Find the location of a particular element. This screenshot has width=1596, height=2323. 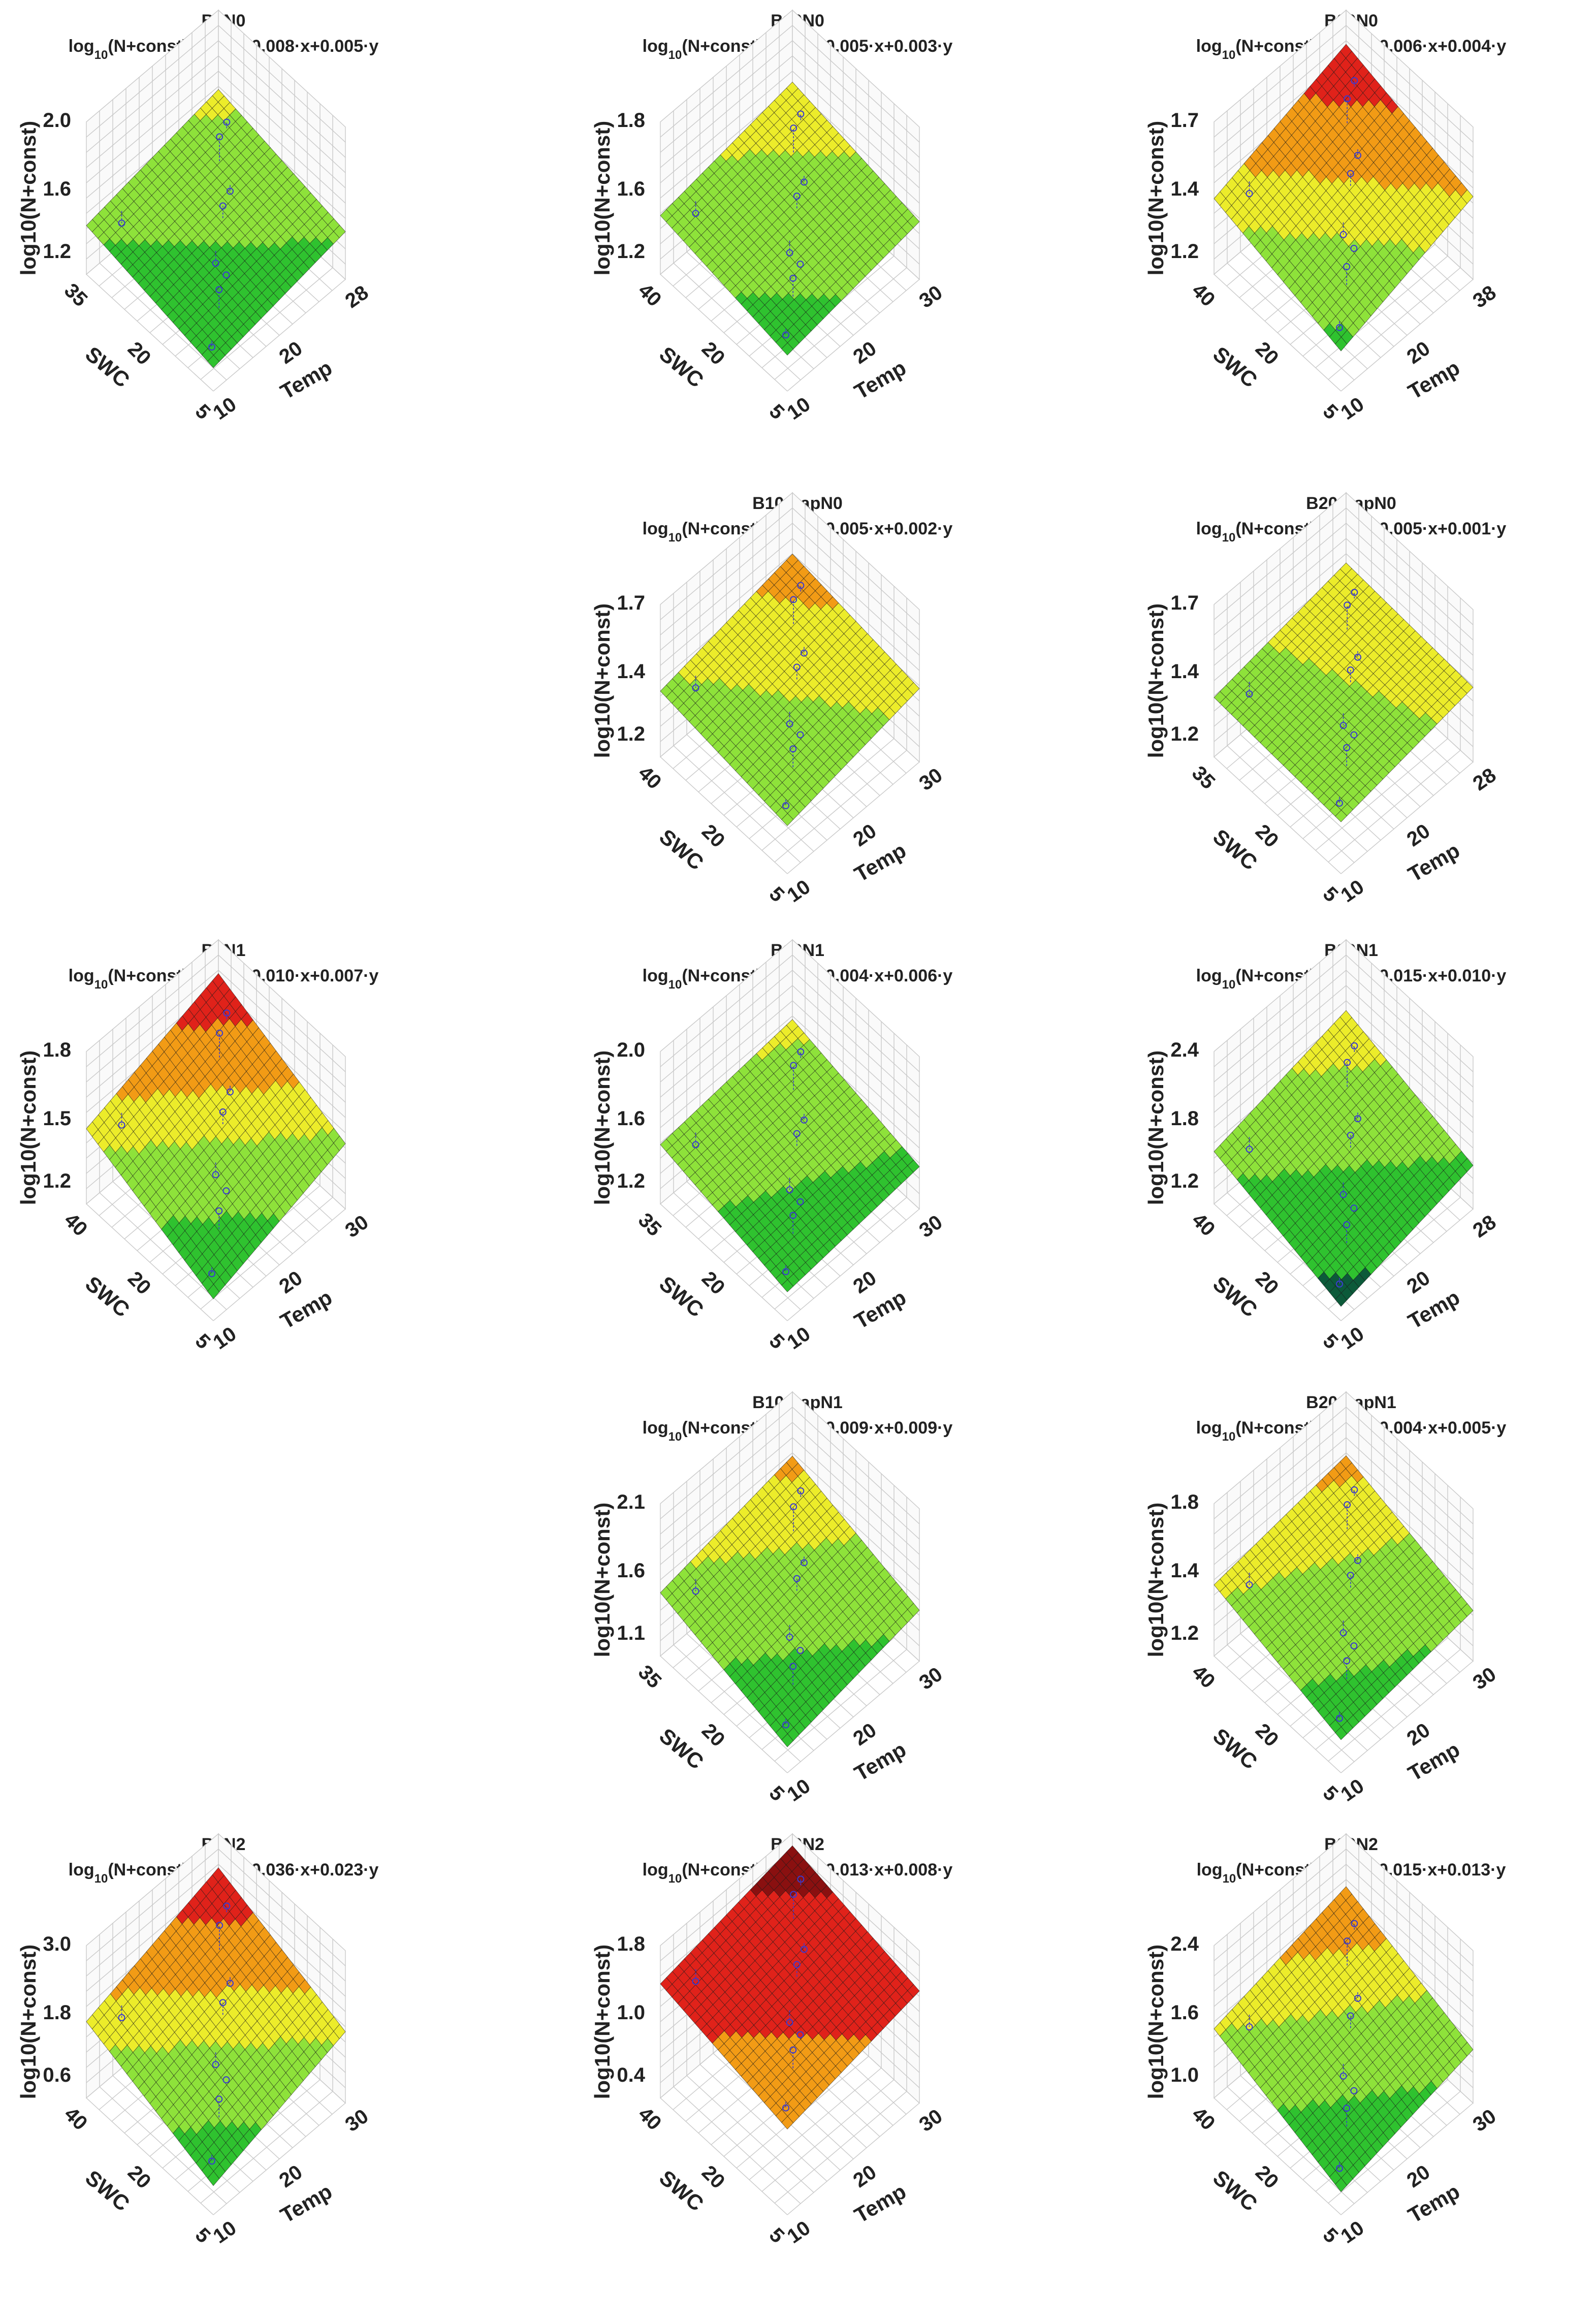

z-tick-label: 1.6 is located at coordinates (631, 189).